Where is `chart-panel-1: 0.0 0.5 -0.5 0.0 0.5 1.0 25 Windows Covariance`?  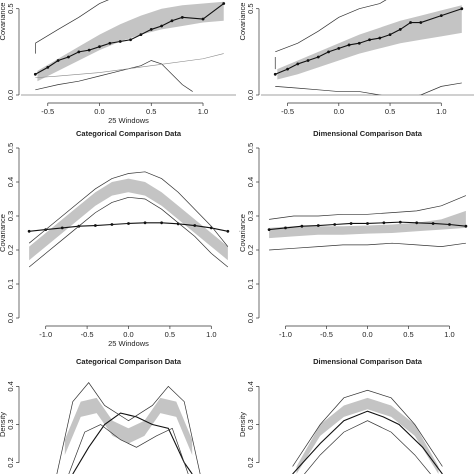
chart-panel-1: 0.0 0.5 -0.5 0.0 0.5 1.0 25 Windows Covariance is located at coordinates (118, 62).